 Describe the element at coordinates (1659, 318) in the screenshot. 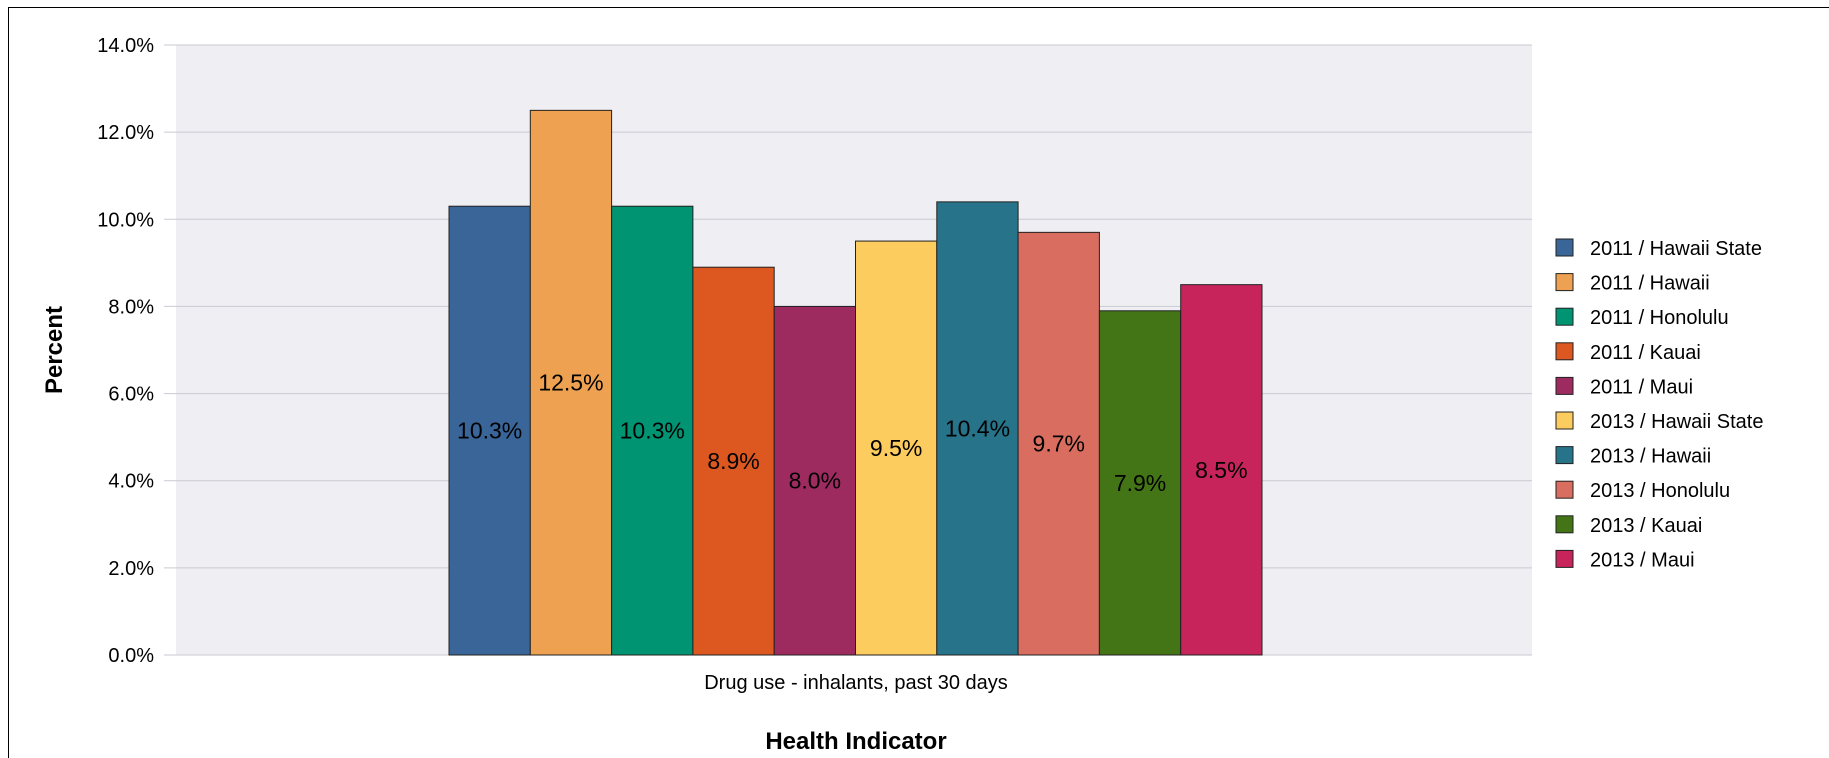

I see `legend-label: 2011 / Honolulu` at that location.